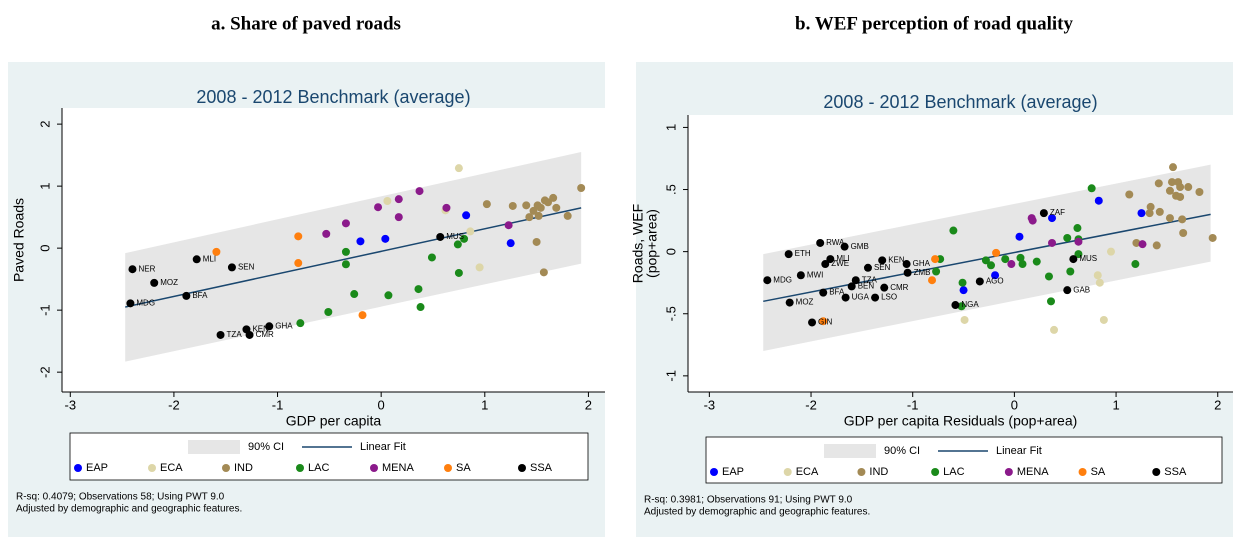 This screenshot has width=1241, height=537. What do you see at coordinates (934, 23) in the screenshot?
I see `panel-heading: b. WEF perception of road quality` at bounding box center [934, 23].